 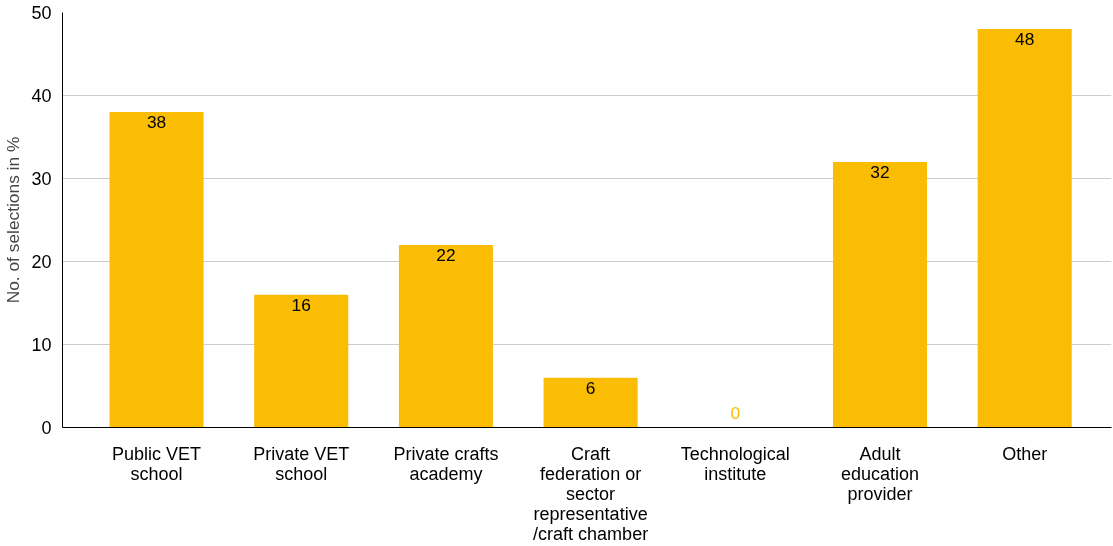 I want to click on data-label: 48, so click(x=1025, y=39).